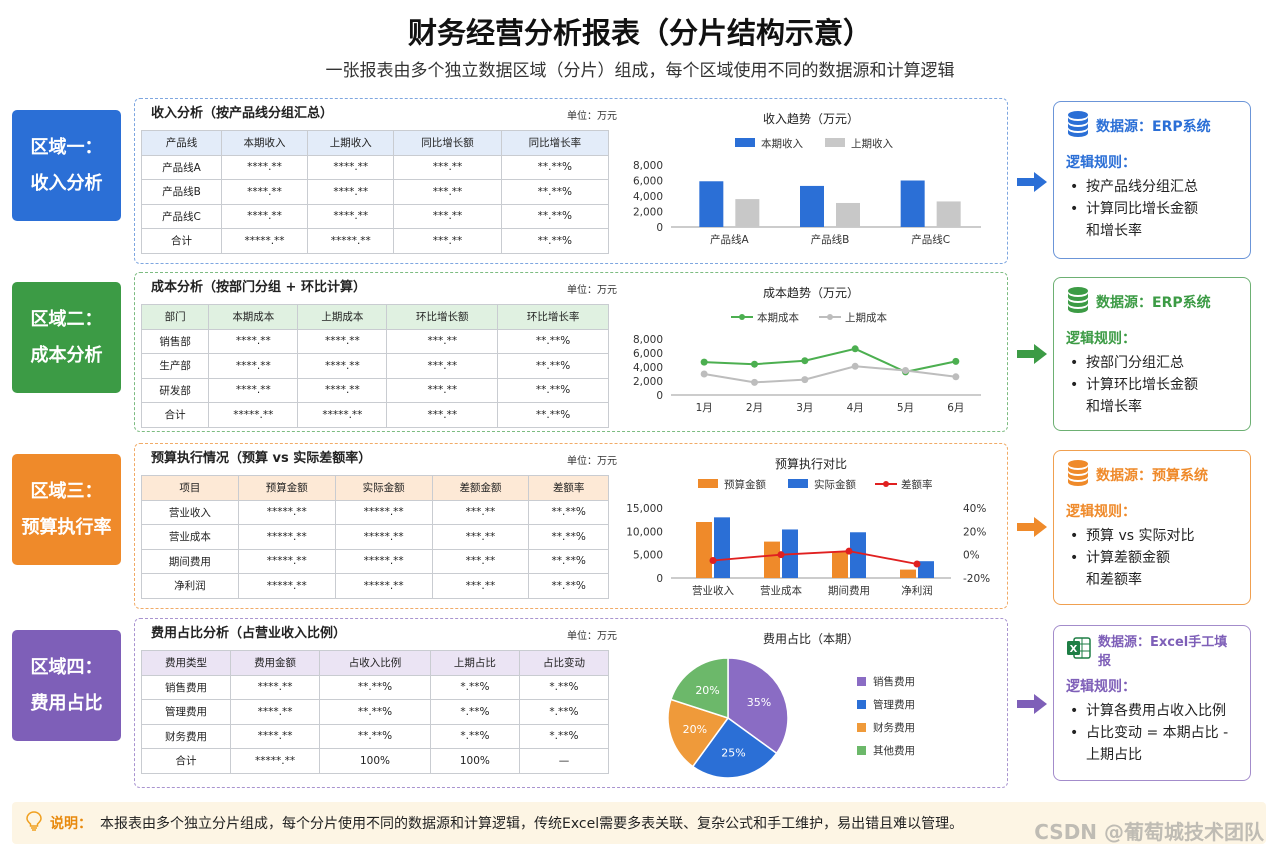  I want to click on table-cell: 产品线A, so click(181, 167).